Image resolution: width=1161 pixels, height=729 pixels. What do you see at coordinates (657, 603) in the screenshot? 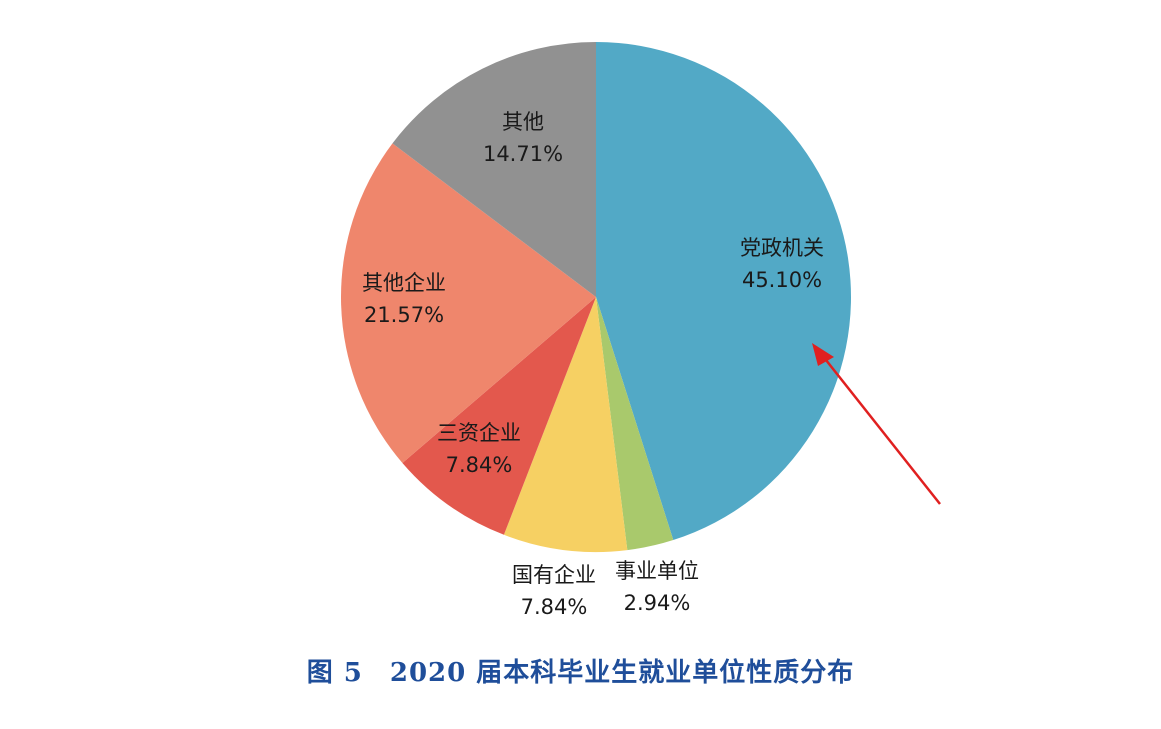
I see `slice-percent-label: 2.94%` at bounding box center [657, 603].